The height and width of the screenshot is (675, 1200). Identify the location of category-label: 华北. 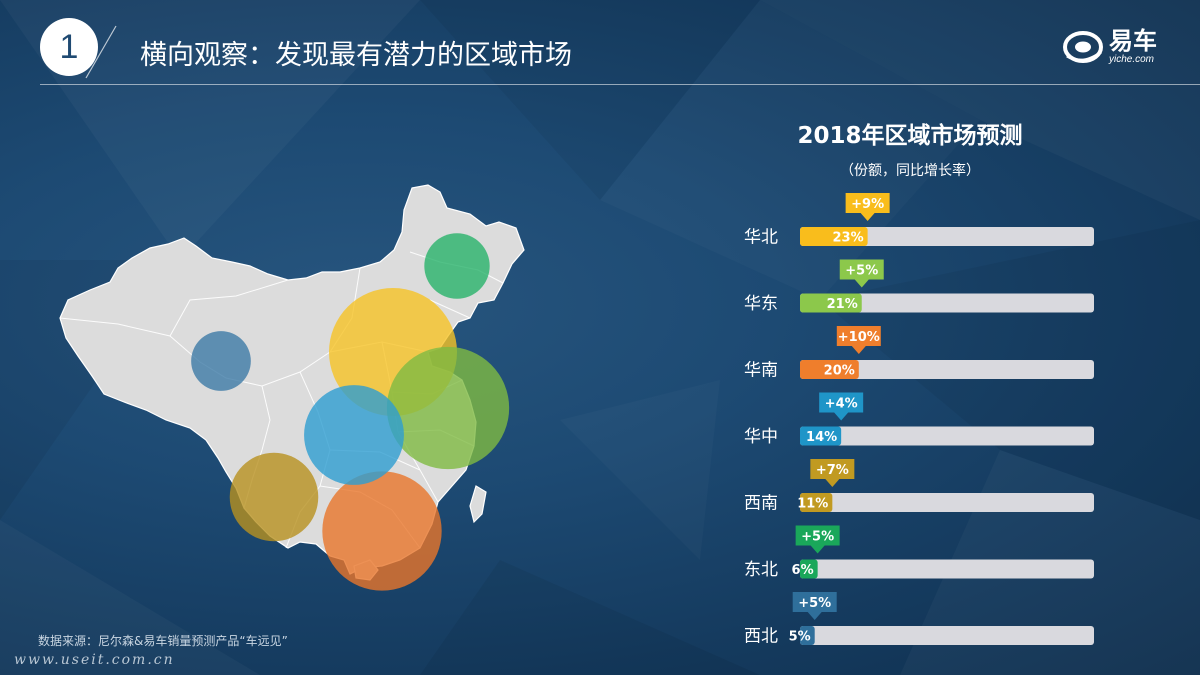
(761, 238).